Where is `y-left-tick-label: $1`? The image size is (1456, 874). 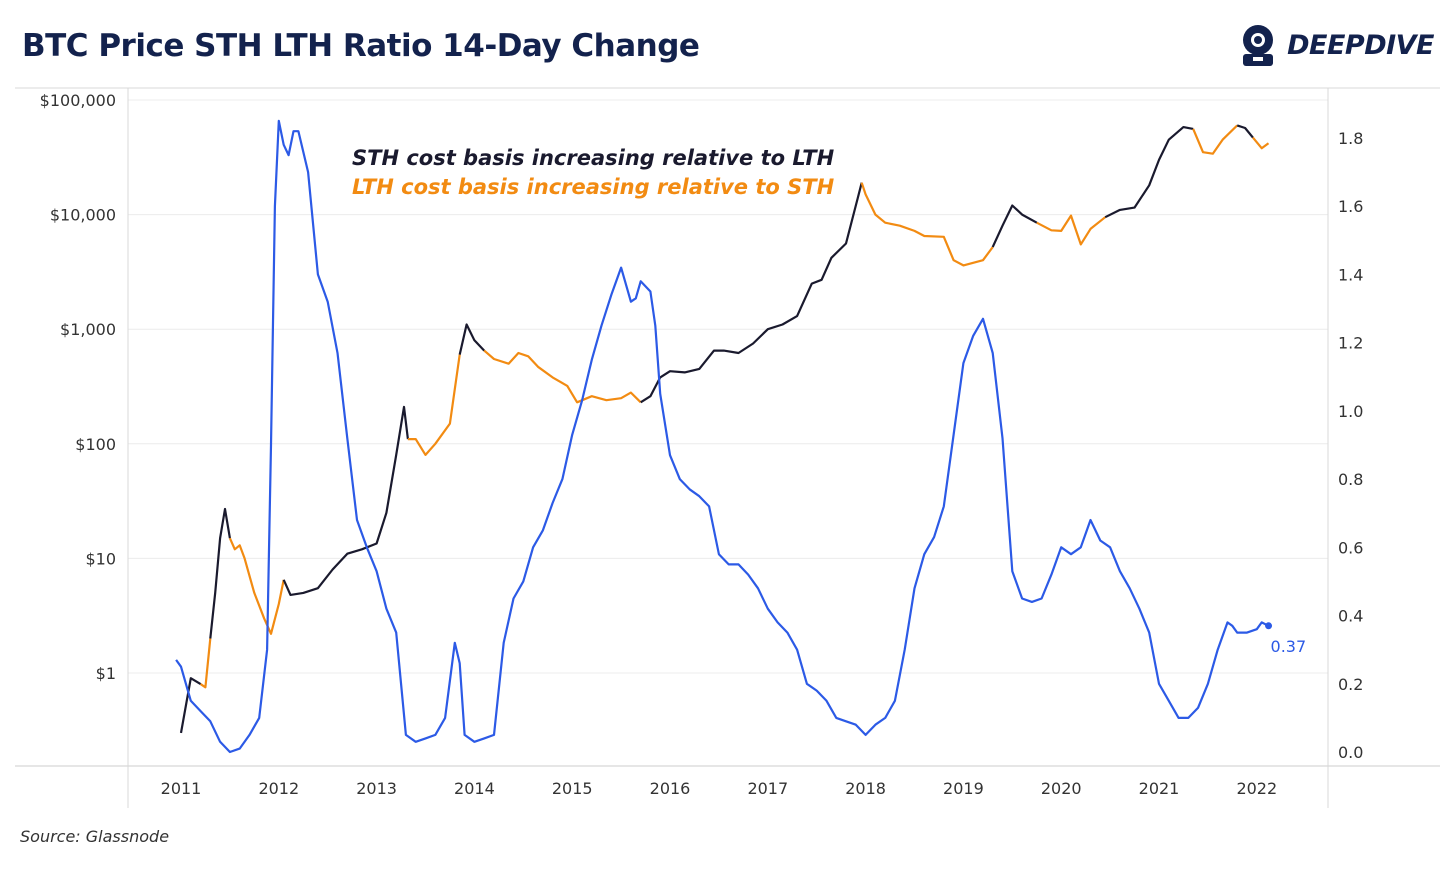 y-left-tick-label: $1 is located at coordinates (106, 673).